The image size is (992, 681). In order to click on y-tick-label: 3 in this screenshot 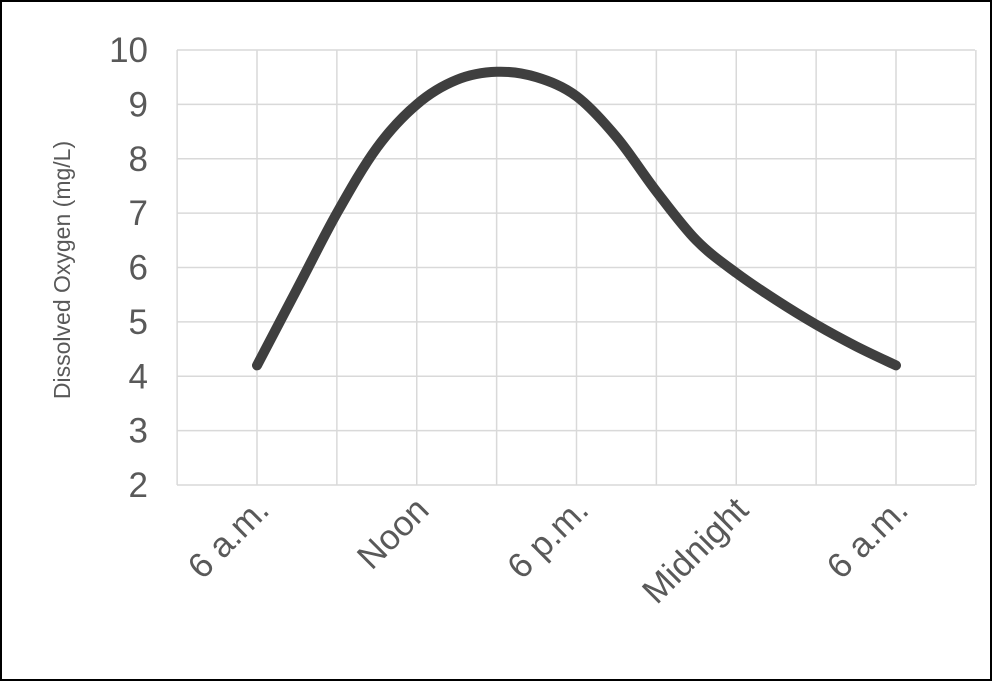, I will do `click(138, 431)`.